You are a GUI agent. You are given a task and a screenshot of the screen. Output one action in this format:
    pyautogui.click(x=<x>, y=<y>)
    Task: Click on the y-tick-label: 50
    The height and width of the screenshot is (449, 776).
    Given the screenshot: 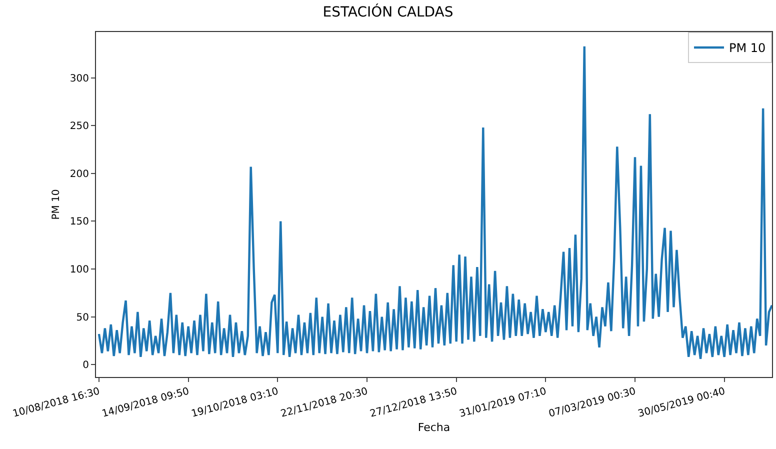 What is the action you would take?
    pyautogui.click(x=82, y=318)
    